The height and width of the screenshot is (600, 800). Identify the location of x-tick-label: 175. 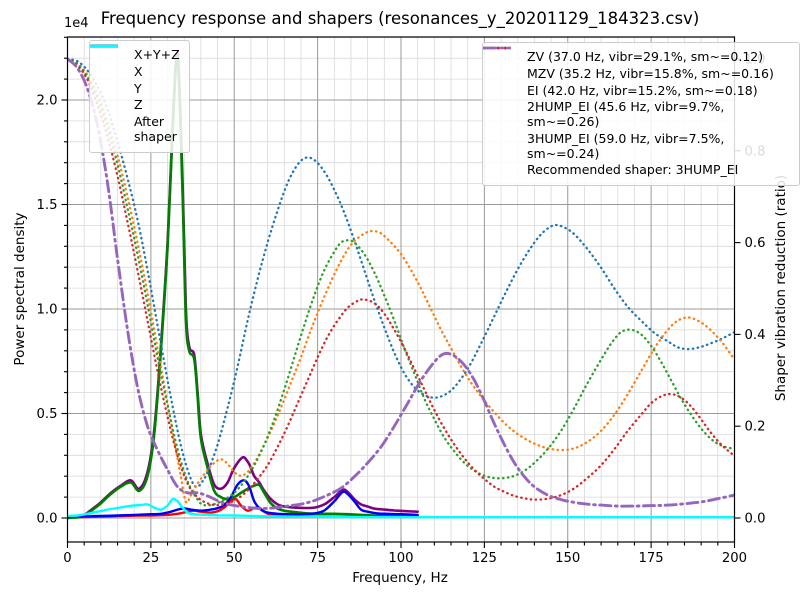
(651, 558).